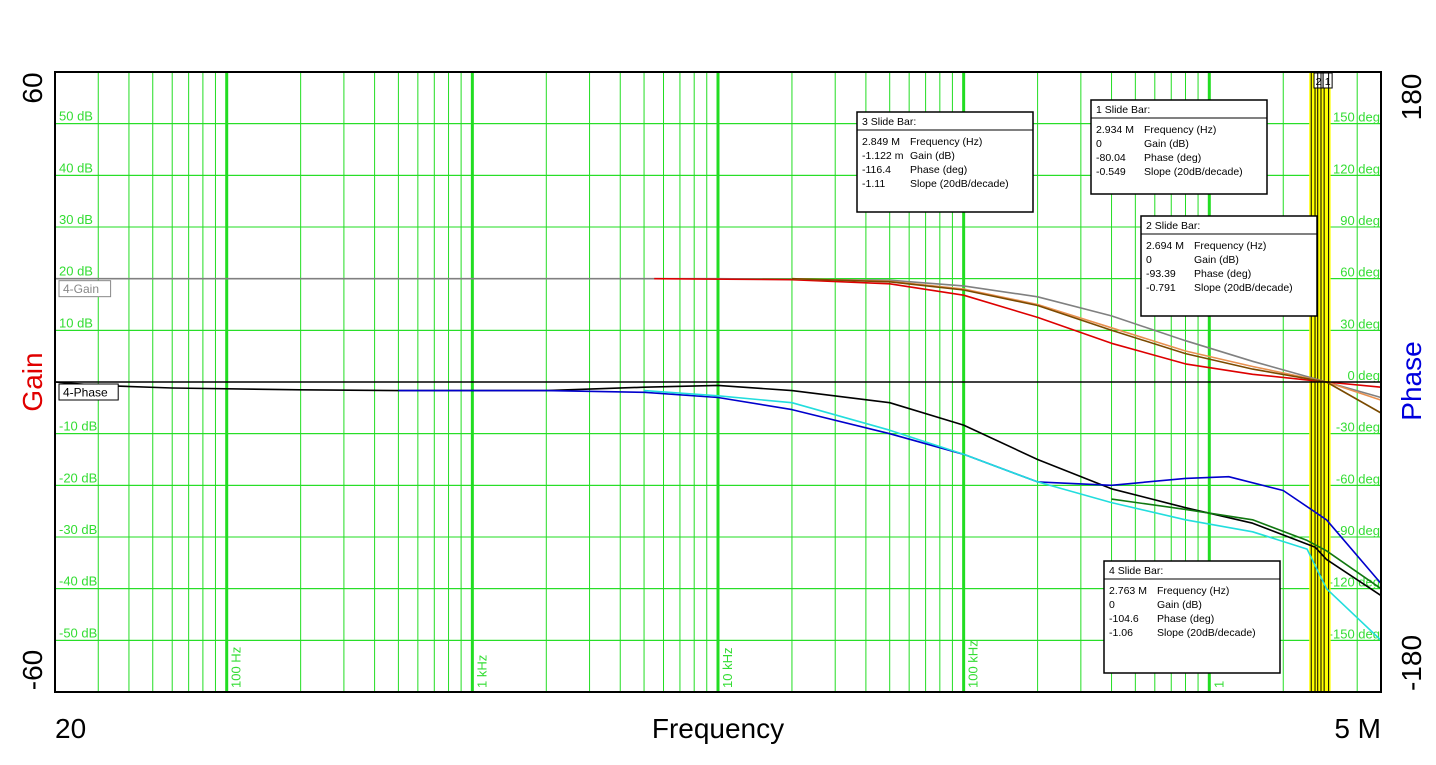 This screenshot has height=765, width=1436. I want to click on phase-tick-label: 60 deg, so click(1360, 272).